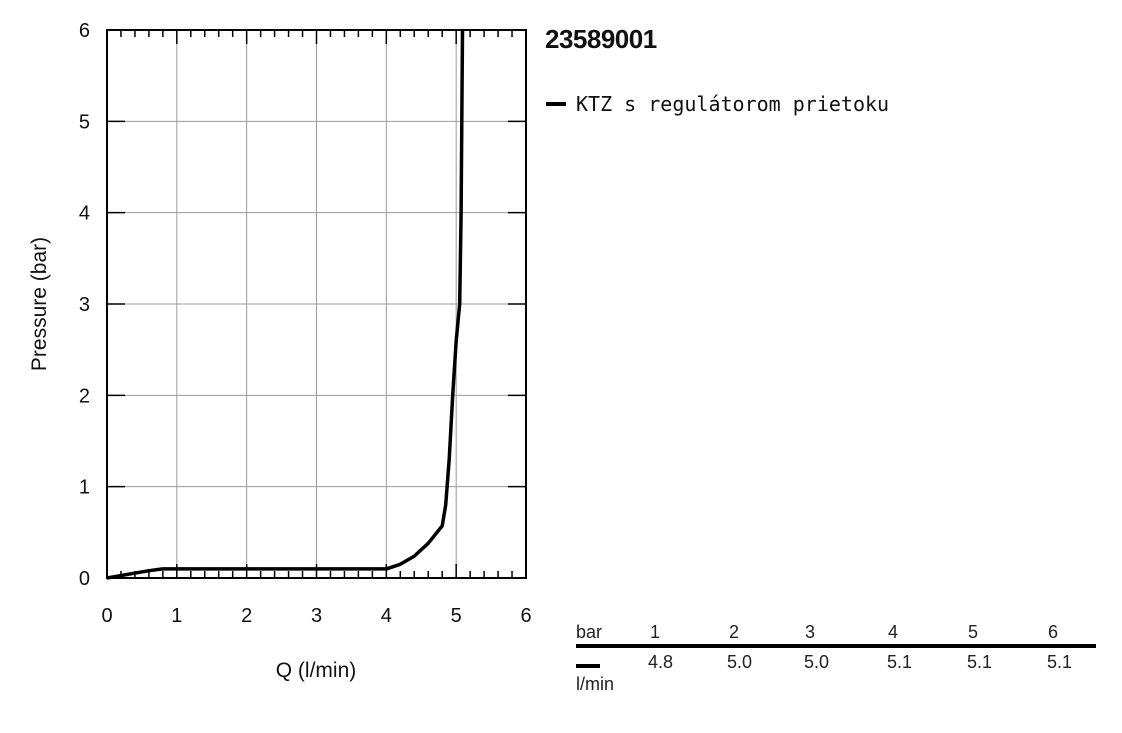 This screenshot has height=733, width=1122. I want to click on y-tick-label: 4, so click(84, 214).